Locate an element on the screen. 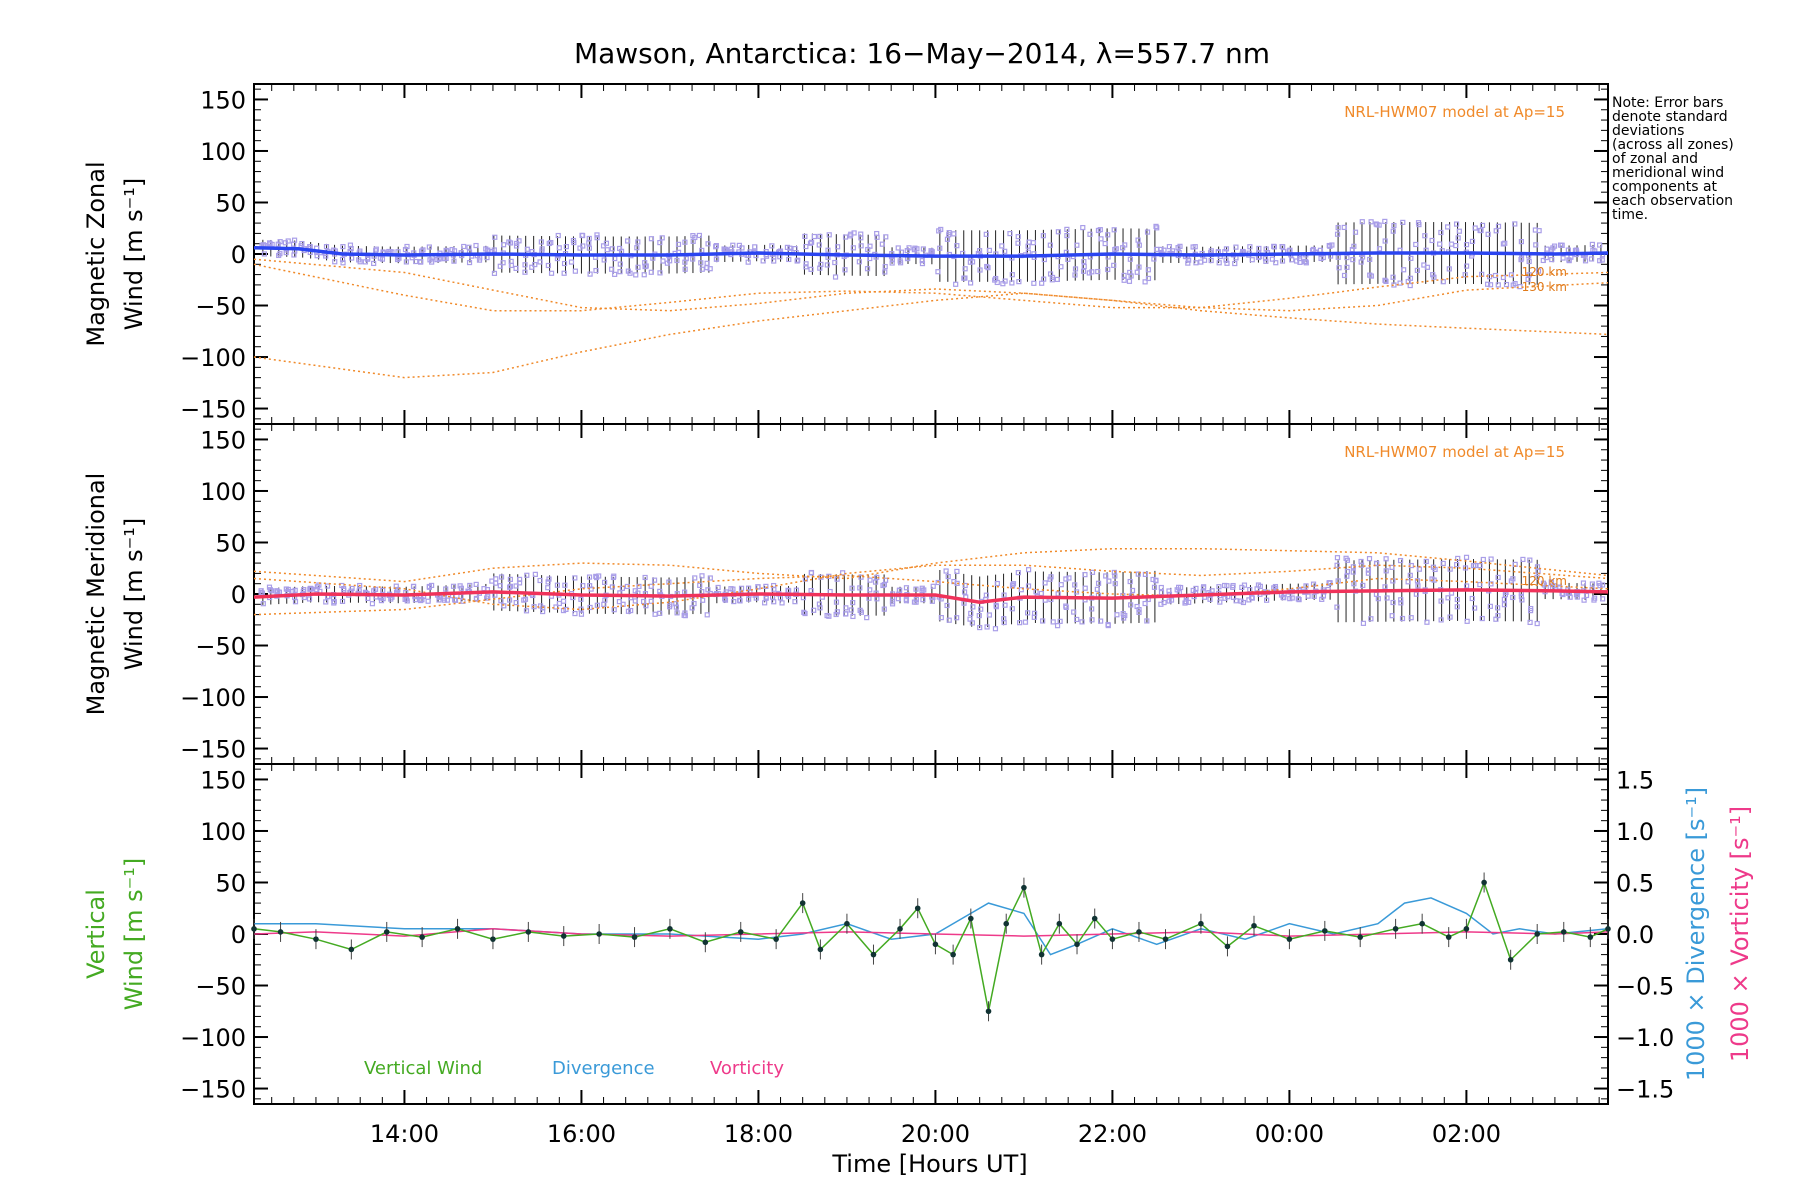  zonal-mean-line is located at coordinates (931, 252).